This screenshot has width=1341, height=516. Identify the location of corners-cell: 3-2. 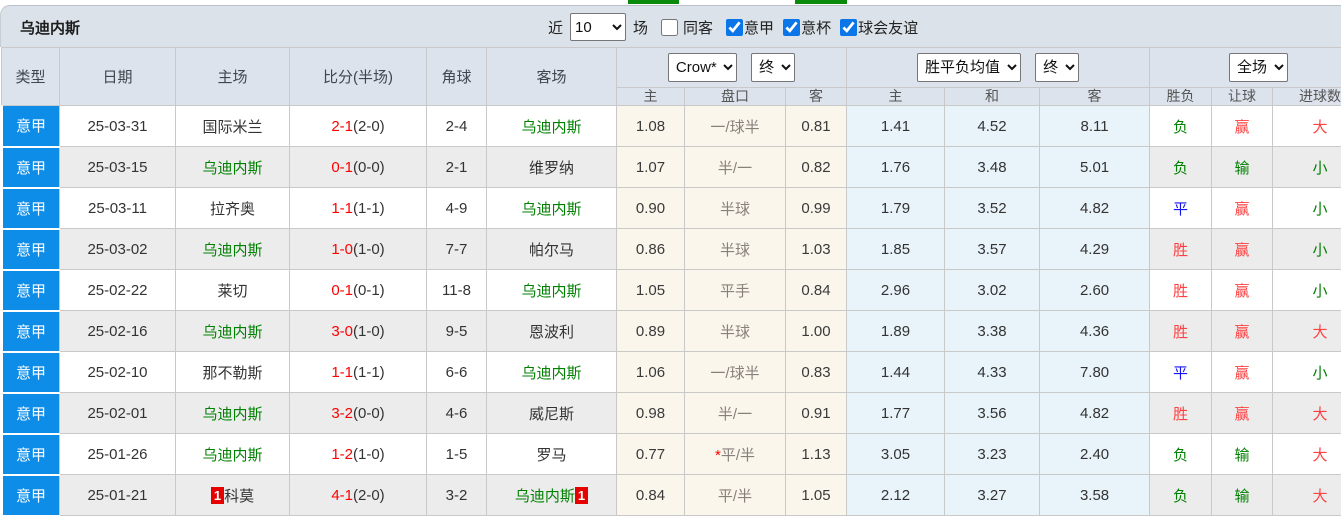
(456, 495).